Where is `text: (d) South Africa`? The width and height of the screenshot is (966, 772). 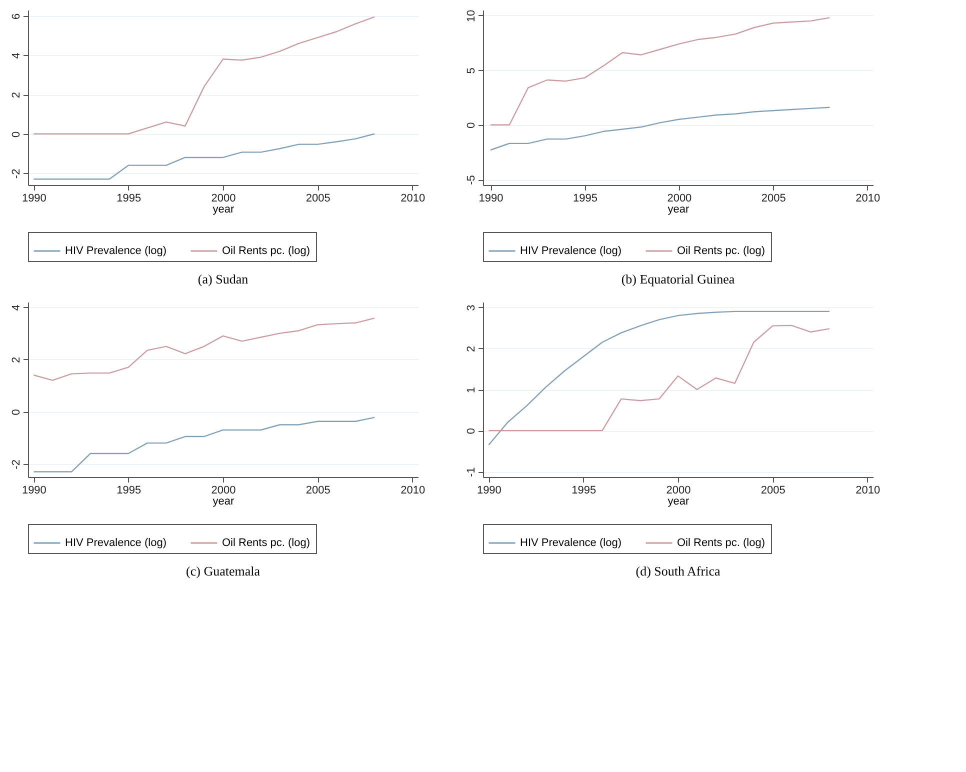
text: (d) South Africa is located at coordinates (678, 571).